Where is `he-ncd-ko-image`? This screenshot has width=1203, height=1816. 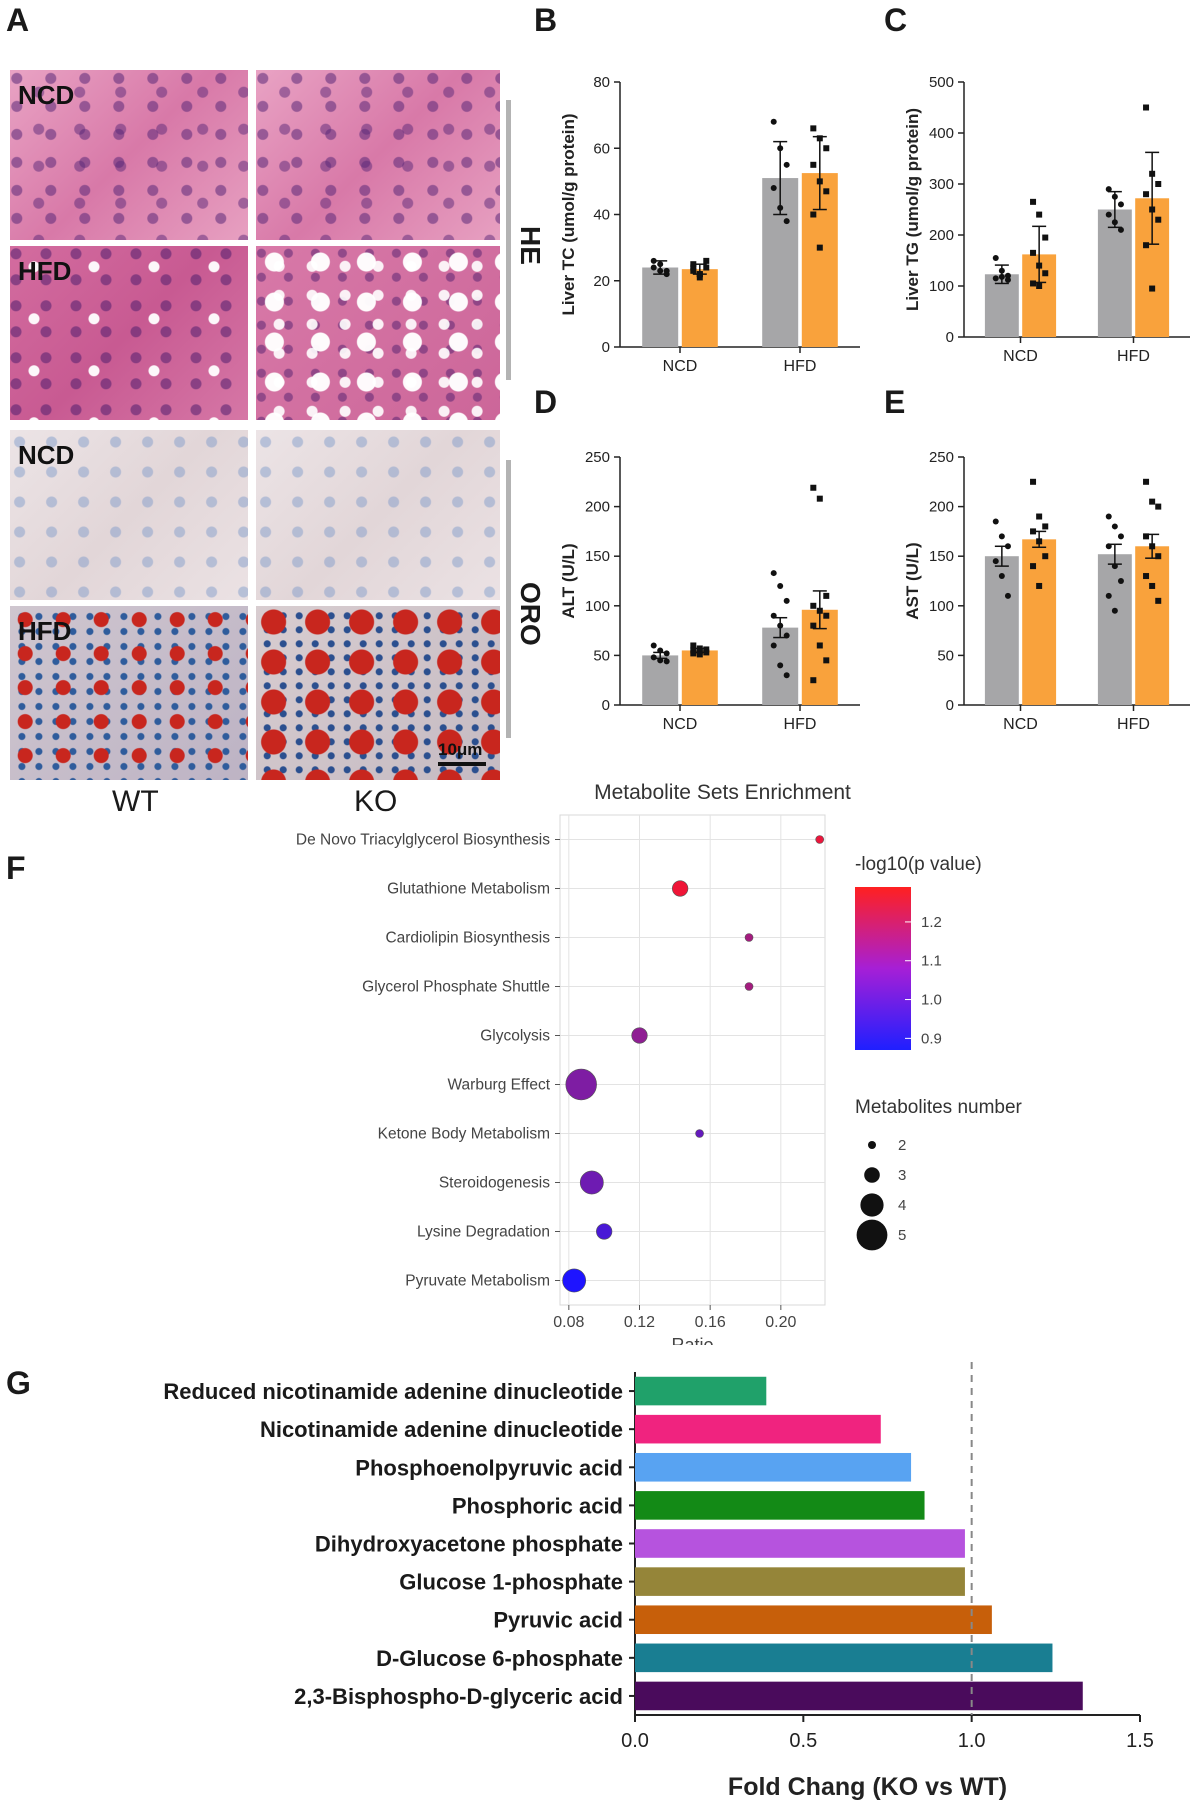 he-ncd-ko-image is located at coordinates (378, 155).